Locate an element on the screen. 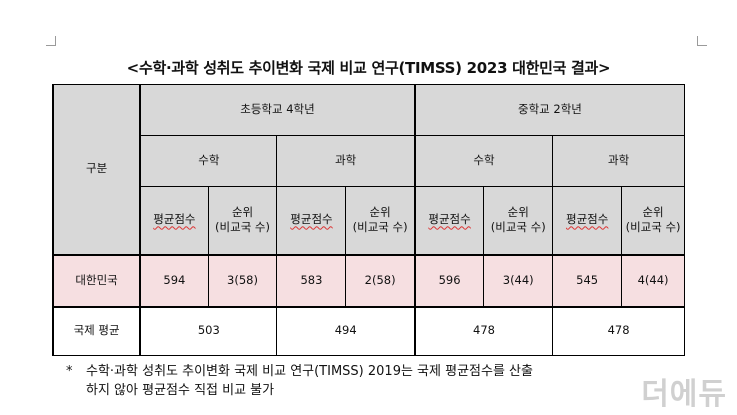  korea-mid-math-avg: 596 is located at coordinates (449, 281).